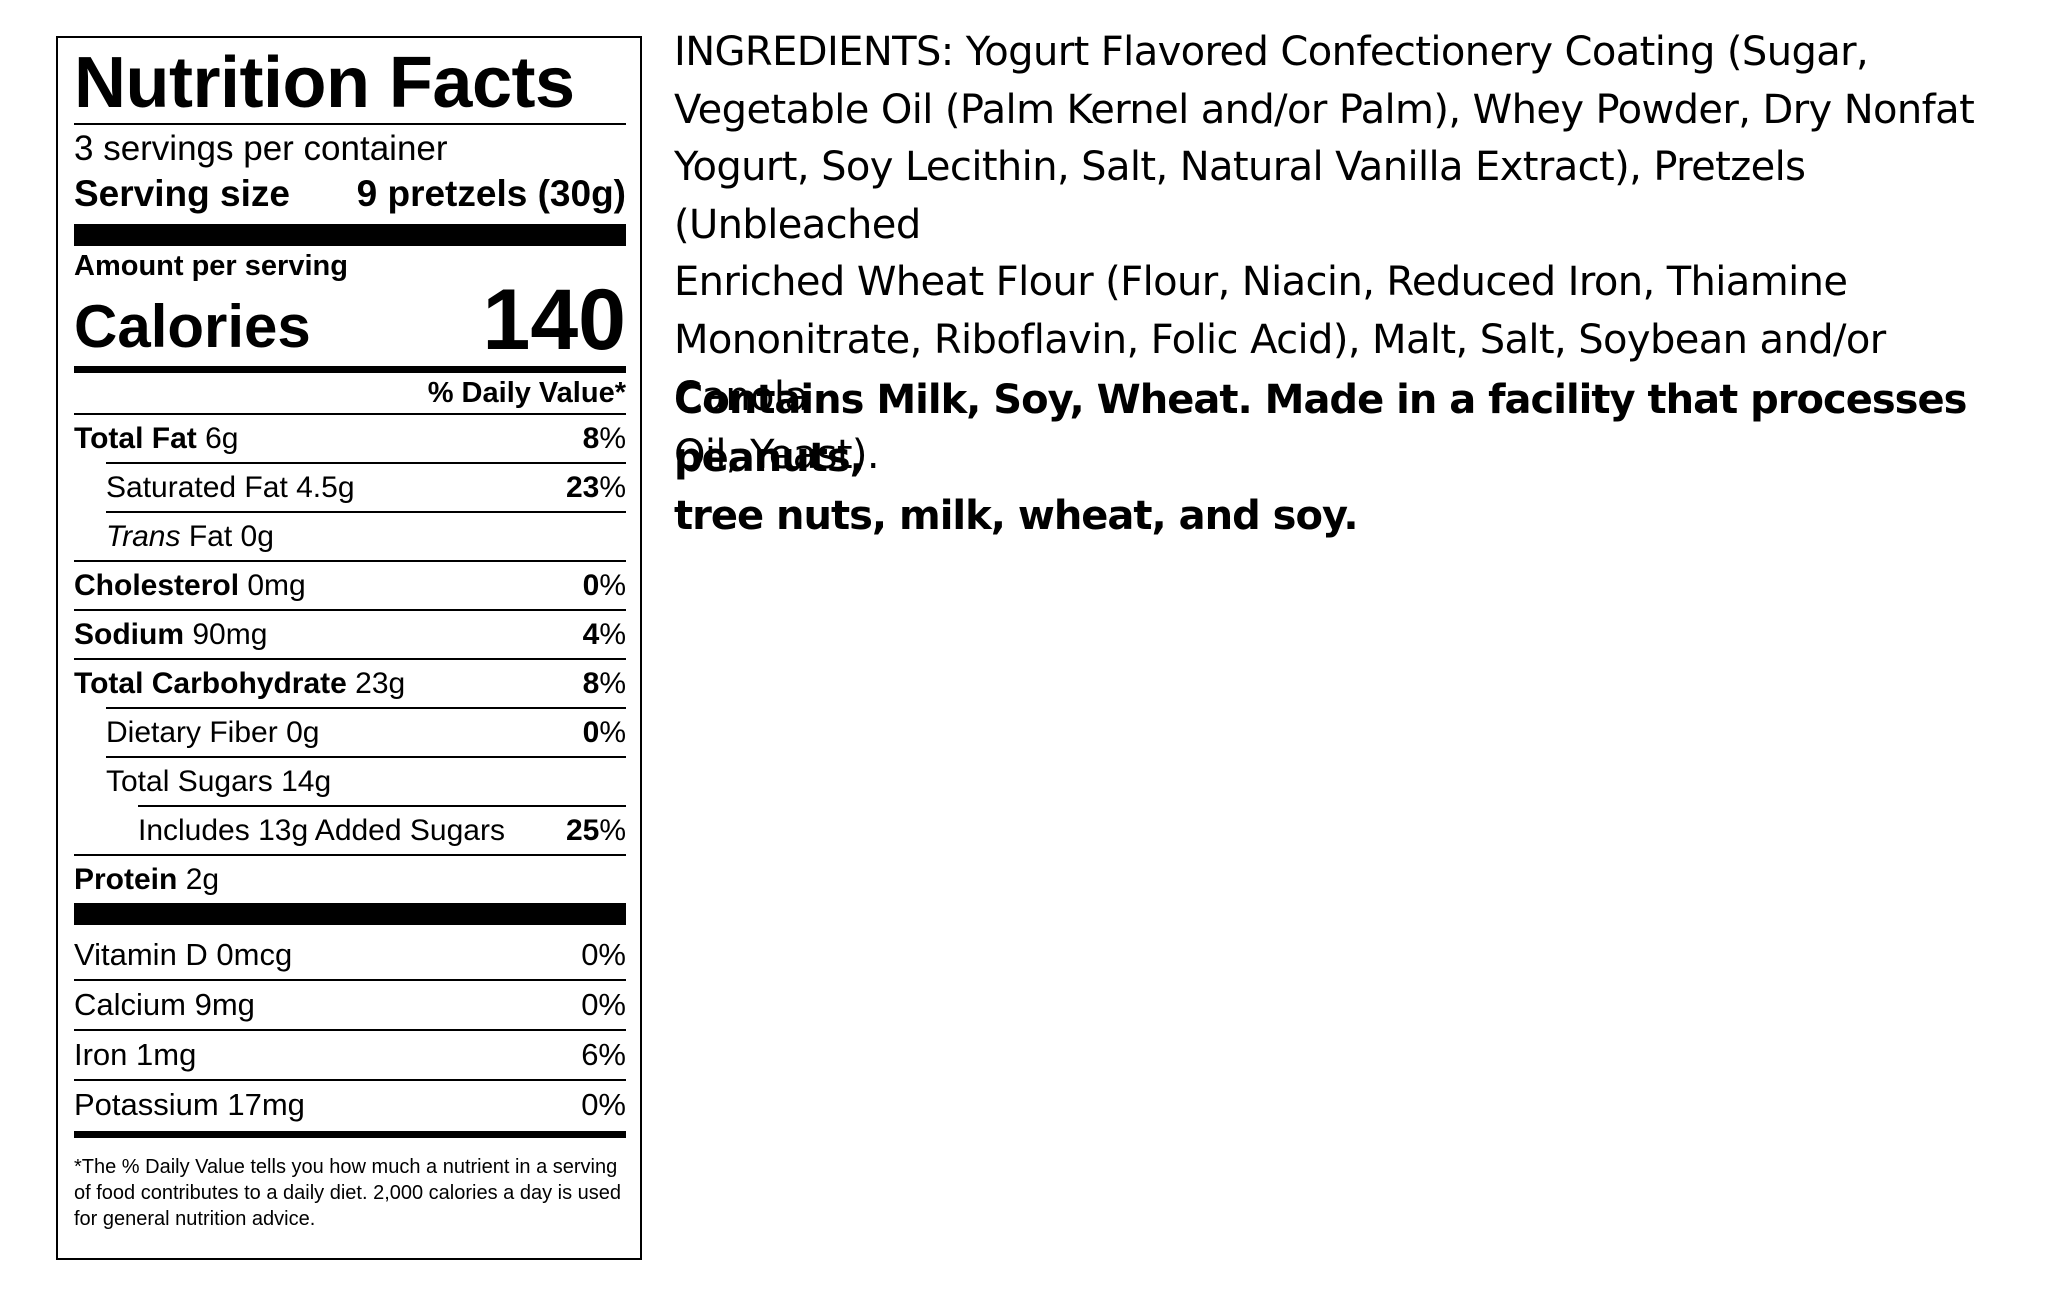 The width and height of the screenshot is (2048, 1293). What do you see at coordinates (129, 634) in the screenshot?
I see `nutrient-name: Sodium` at bounding box center [129, 634].